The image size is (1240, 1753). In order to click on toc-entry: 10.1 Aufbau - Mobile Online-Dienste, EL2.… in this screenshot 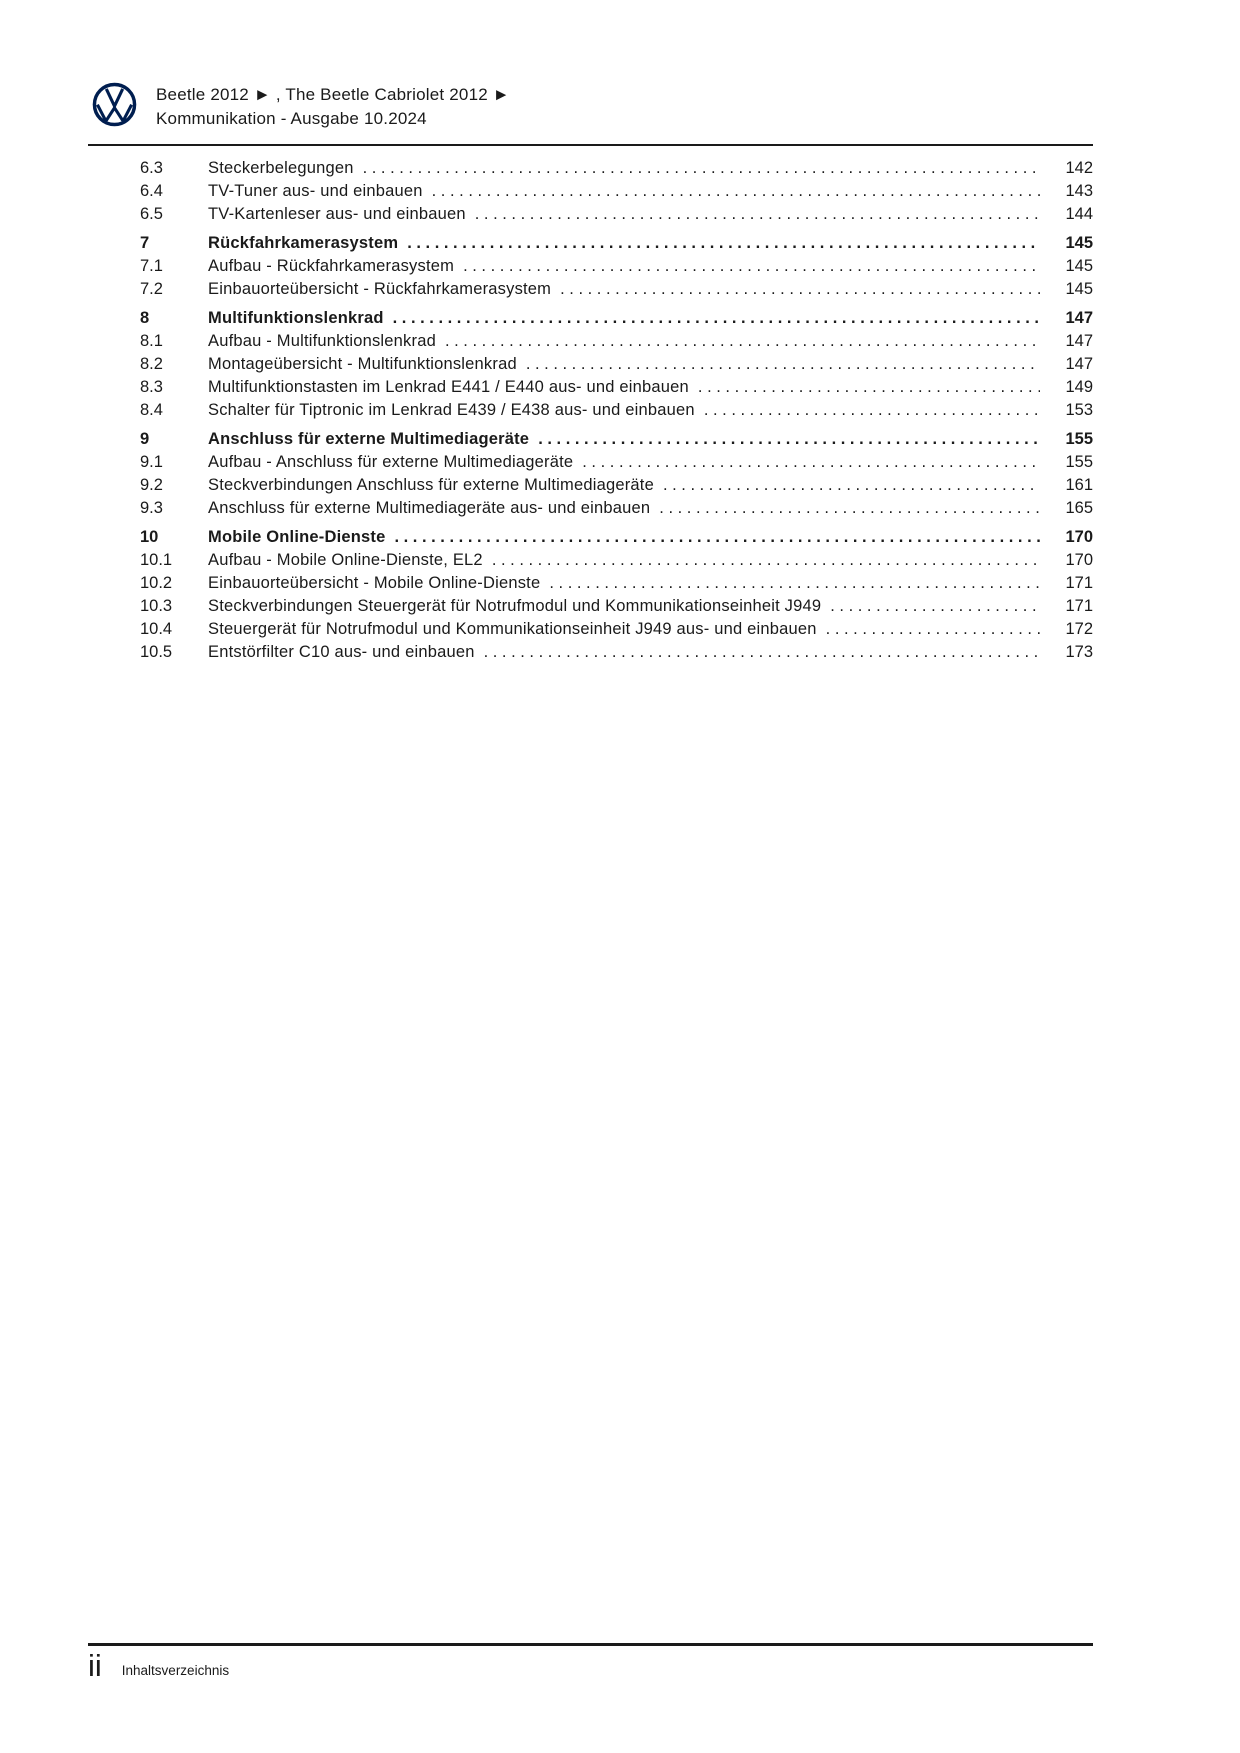, I will do `click(616, 560)`.